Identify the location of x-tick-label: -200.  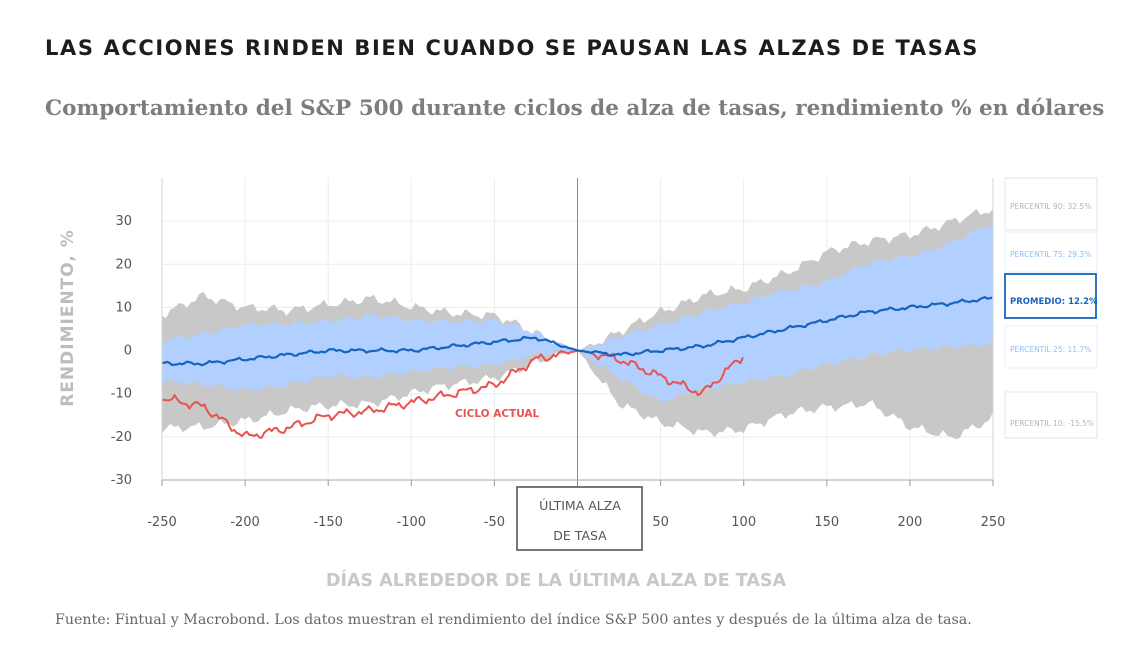
(245, 522).